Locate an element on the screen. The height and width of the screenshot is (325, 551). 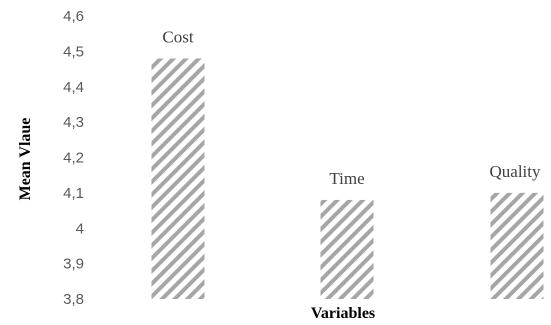
y-tick-label: 4 is located at coordinates (80, 228).